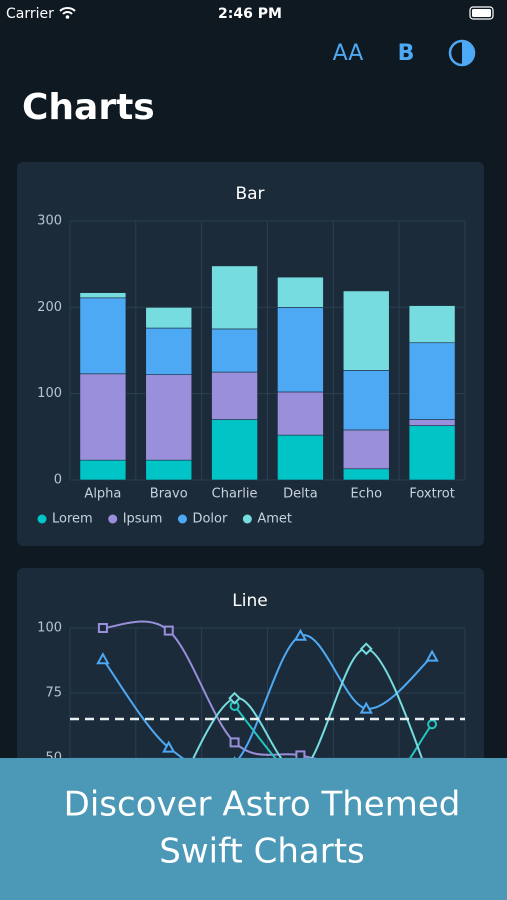  Describe the element at coordinates (300, 494) in the screenshot. I see `x-tick-label: Delta` at that location.